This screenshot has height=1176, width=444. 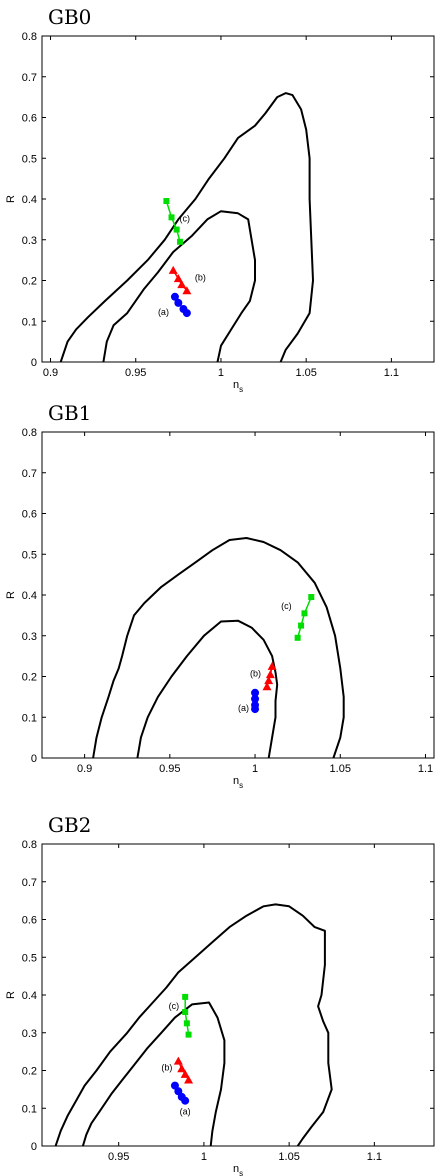 I want to click on confidence-contour-outer, so click(x=218, y=648).